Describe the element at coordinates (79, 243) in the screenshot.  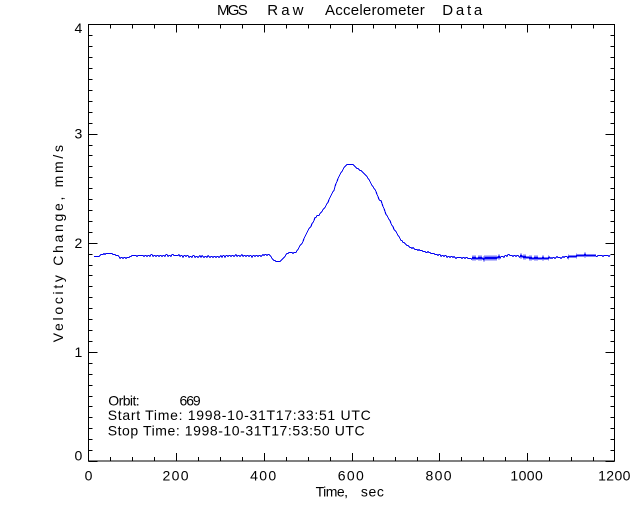
I see `svg-text: 2` at that location.